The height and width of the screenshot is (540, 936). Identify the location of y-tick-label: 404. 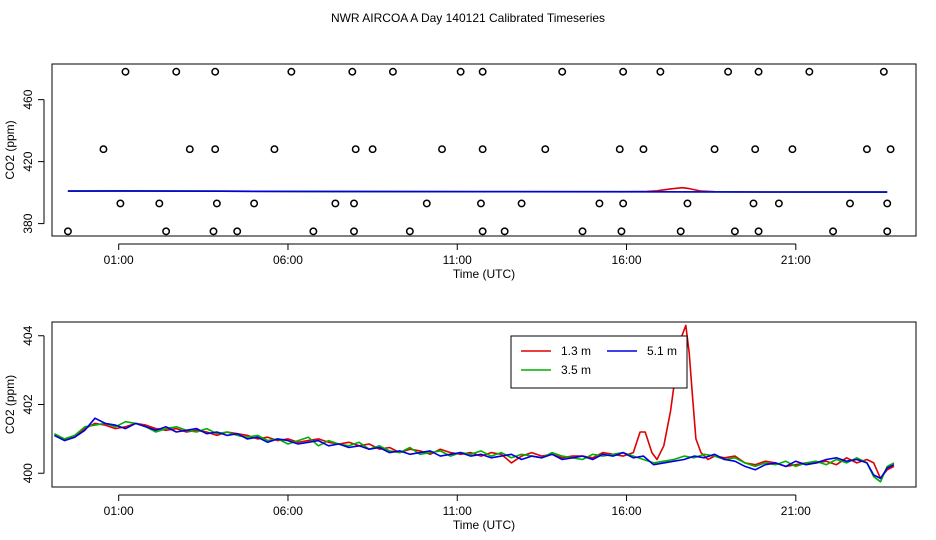
(28, 335).